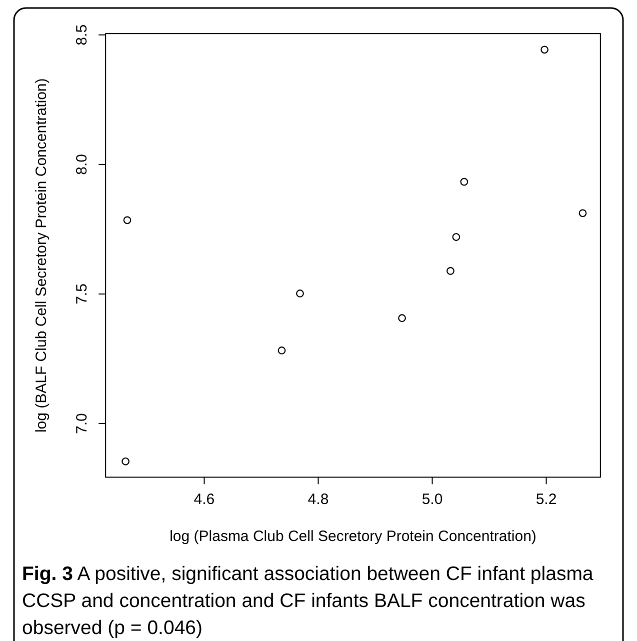 This screenshot has height=641, width=637. I want to click on x-tick-label: 4.8, so click(318, 499).